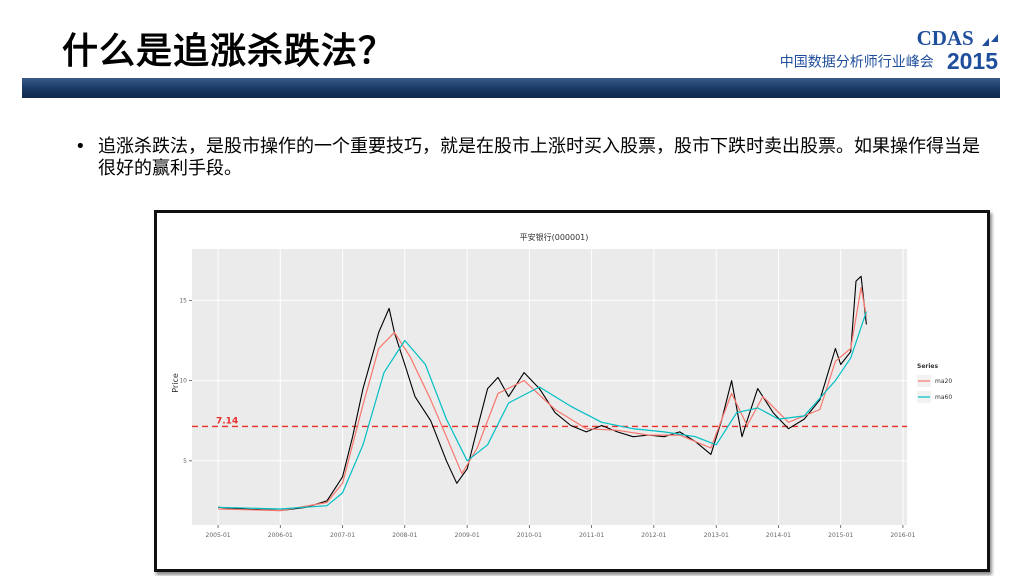  I want to click on legend-title: Series, so click(927, 366).